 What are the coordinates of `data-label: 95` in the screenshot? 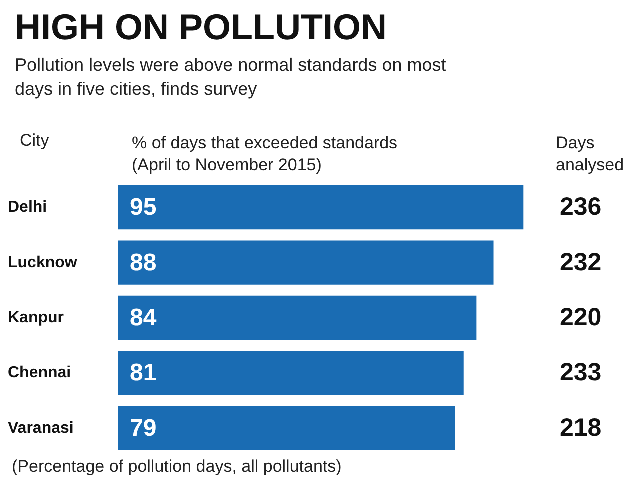 It's located at (143, 208).